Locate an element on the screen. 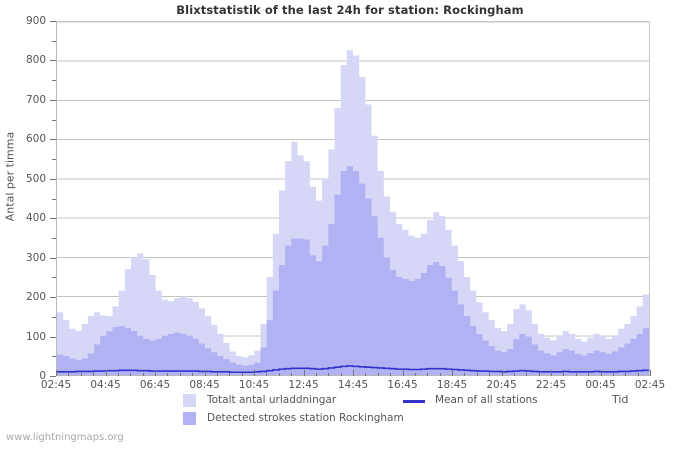  y-axis-tick-label: 700 is located at coordinates (35, 99).